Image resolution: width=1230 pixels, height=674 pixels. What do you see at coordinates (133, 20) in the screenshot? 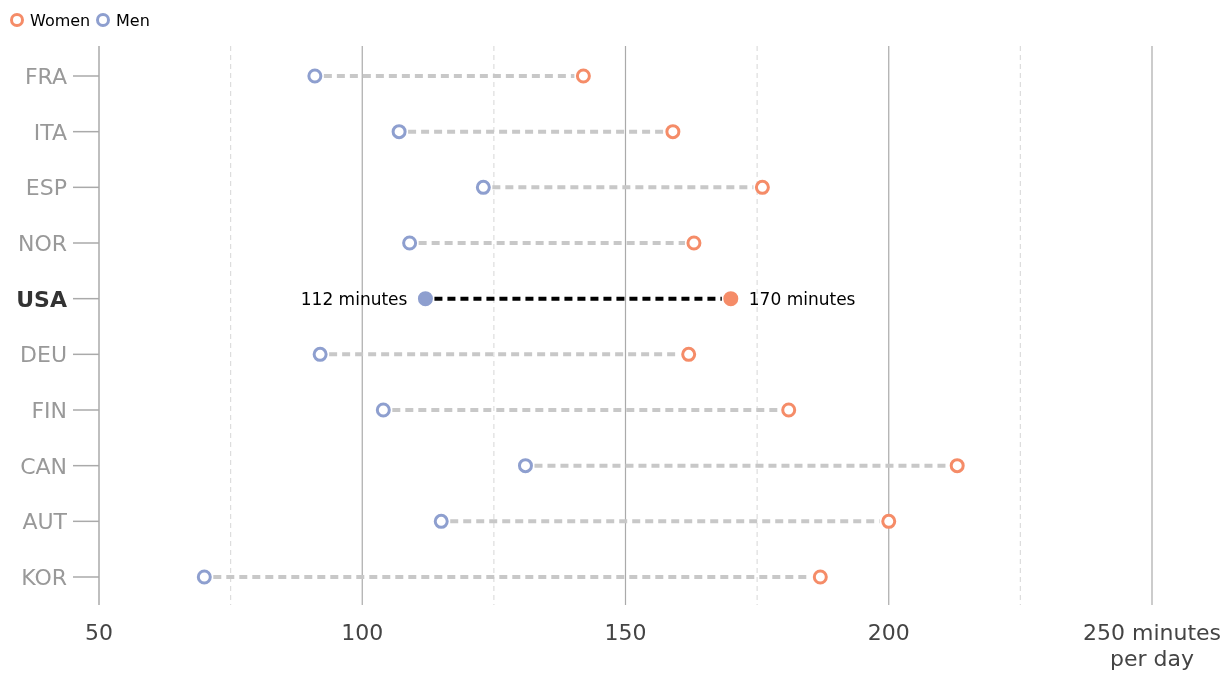
I see `legend-label: Men` at bounding box center [133, 20].